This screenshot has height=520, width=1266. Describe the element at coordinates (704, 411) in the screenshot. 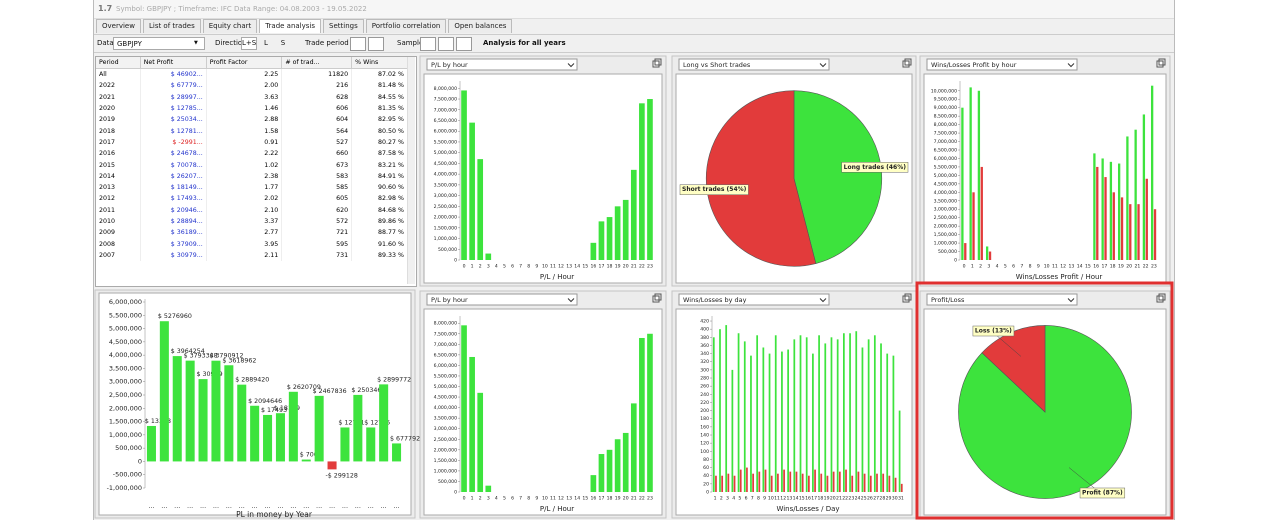

I see `y-tick-label: 200` at that location.